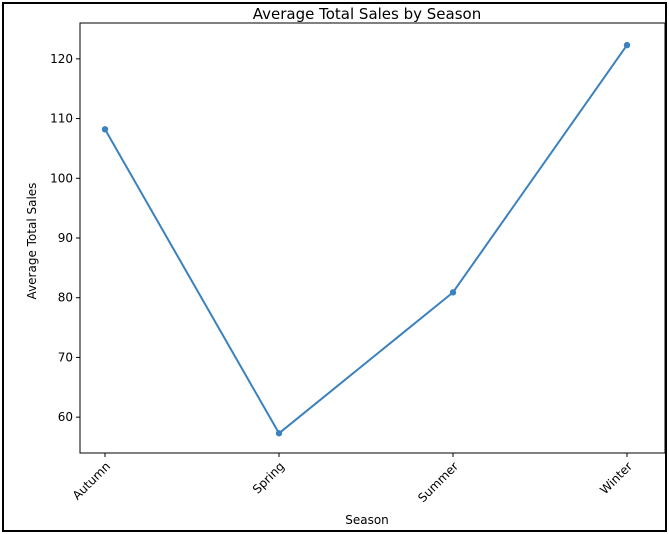  I want to click on y-tick-label: 90, so click(65, 238).